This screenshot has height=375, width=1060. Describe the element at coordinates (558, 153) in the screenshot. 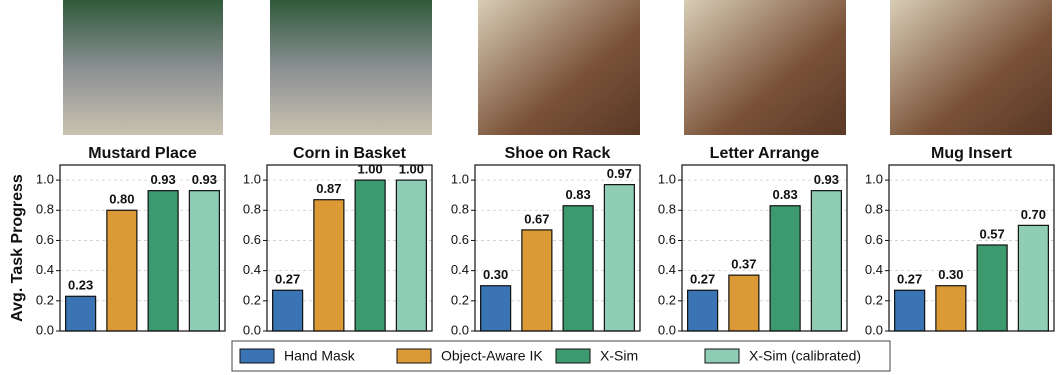

I see `chart-title: Shoe on Rack` at that location.